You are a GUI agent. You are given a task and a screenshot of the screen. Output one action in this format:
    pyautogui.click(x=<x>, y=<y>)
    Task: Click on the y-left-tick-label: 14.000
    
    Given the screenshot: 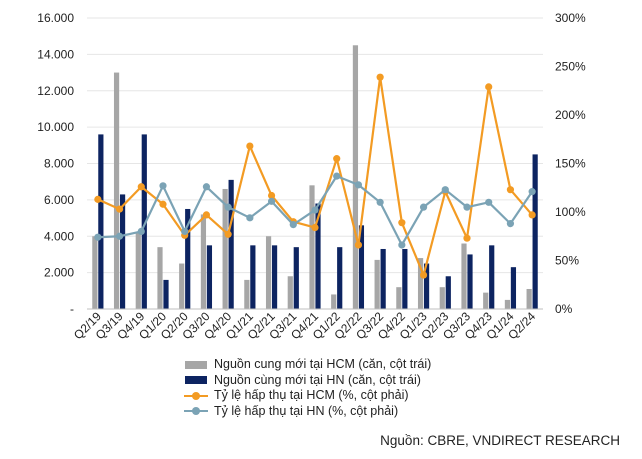 What is the action you would take?
    pyautogui.click(x=55, y=54)
    